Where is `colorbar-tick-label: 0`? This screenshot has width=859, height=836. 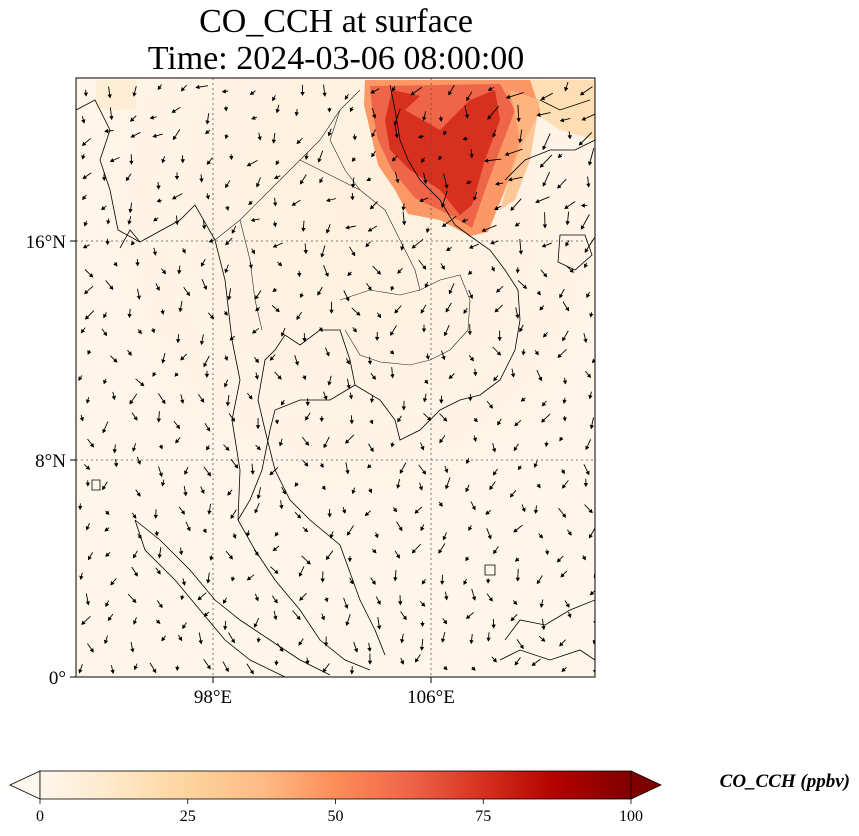
colorbar-tick-label: 0 is located at coordinates (40, 816).